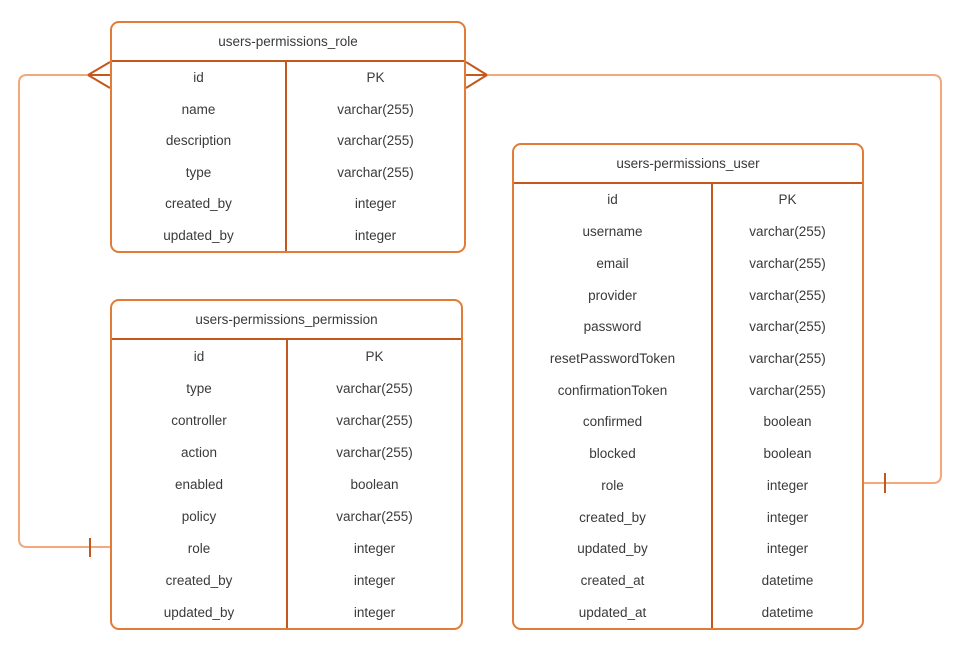  What do you see at coordinates (613, 612) in the screenshot?
I see `field-name: updated_at` at bounding box center [613, 612].